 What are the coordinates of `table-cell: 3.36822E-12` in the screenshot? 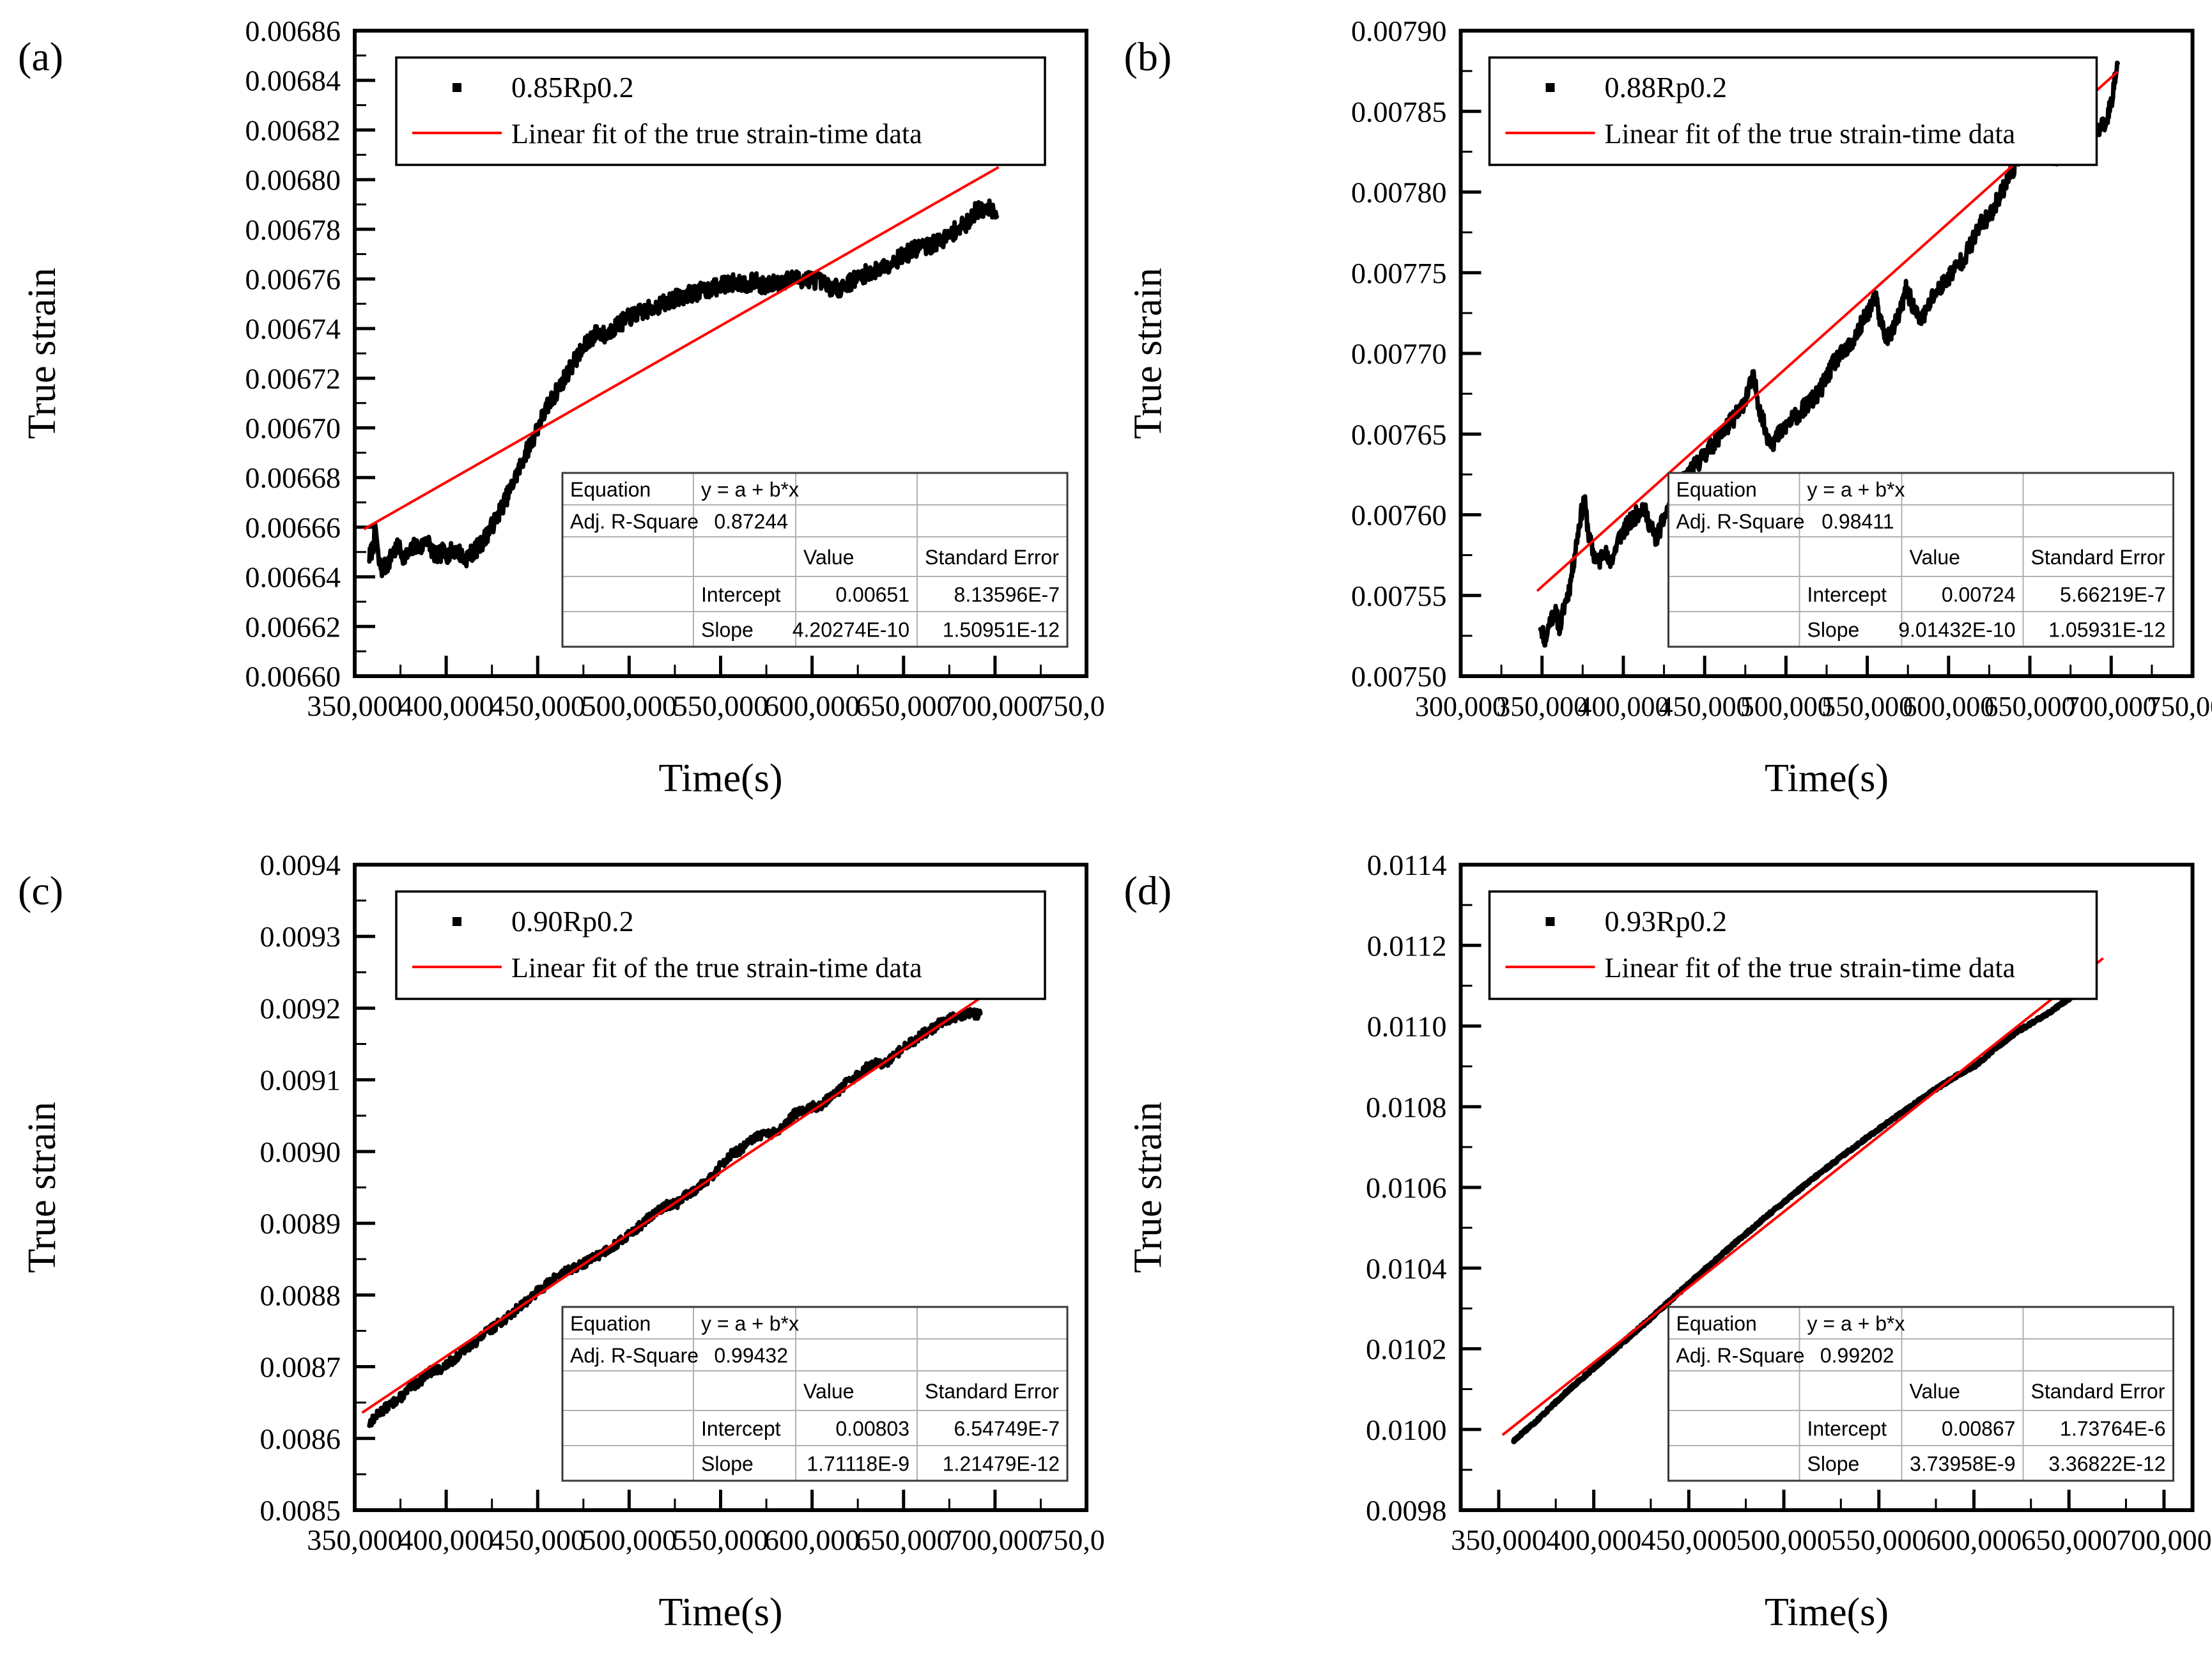 It's located at (2107, 1464).